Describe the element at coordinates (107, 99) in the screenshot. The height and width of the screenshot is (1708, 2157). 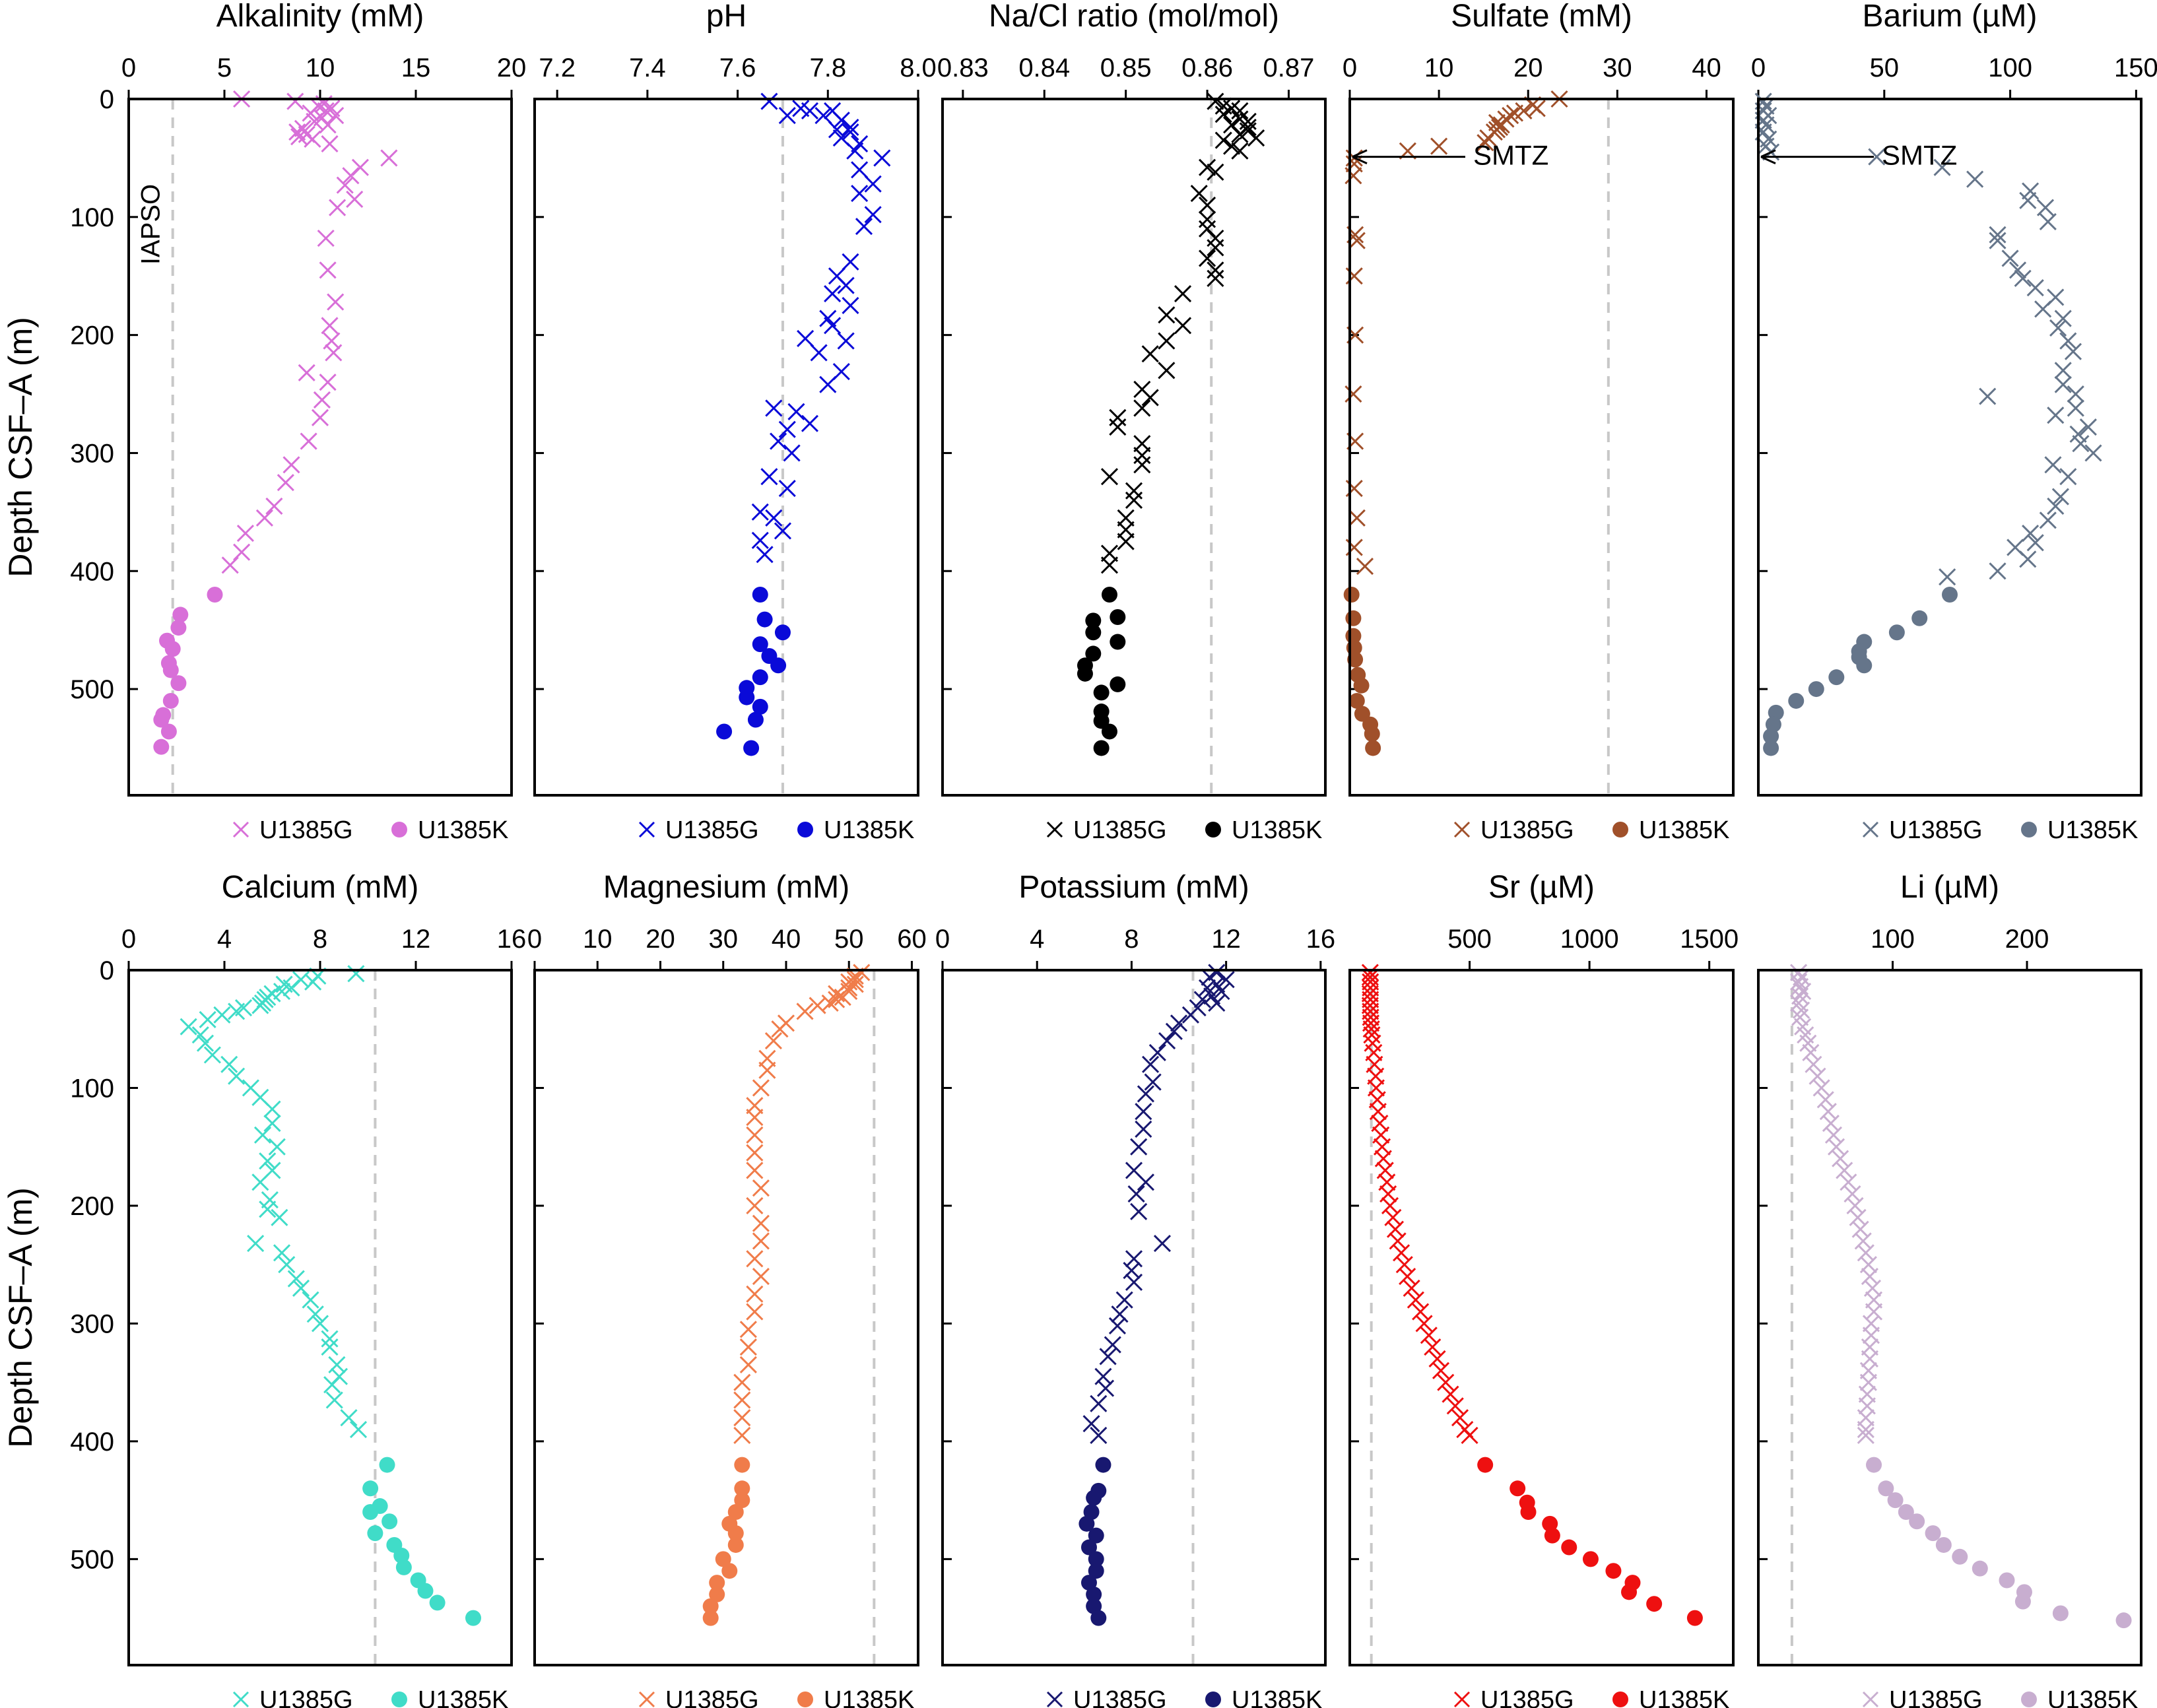
I see `y-tick-label: 0` at that location.